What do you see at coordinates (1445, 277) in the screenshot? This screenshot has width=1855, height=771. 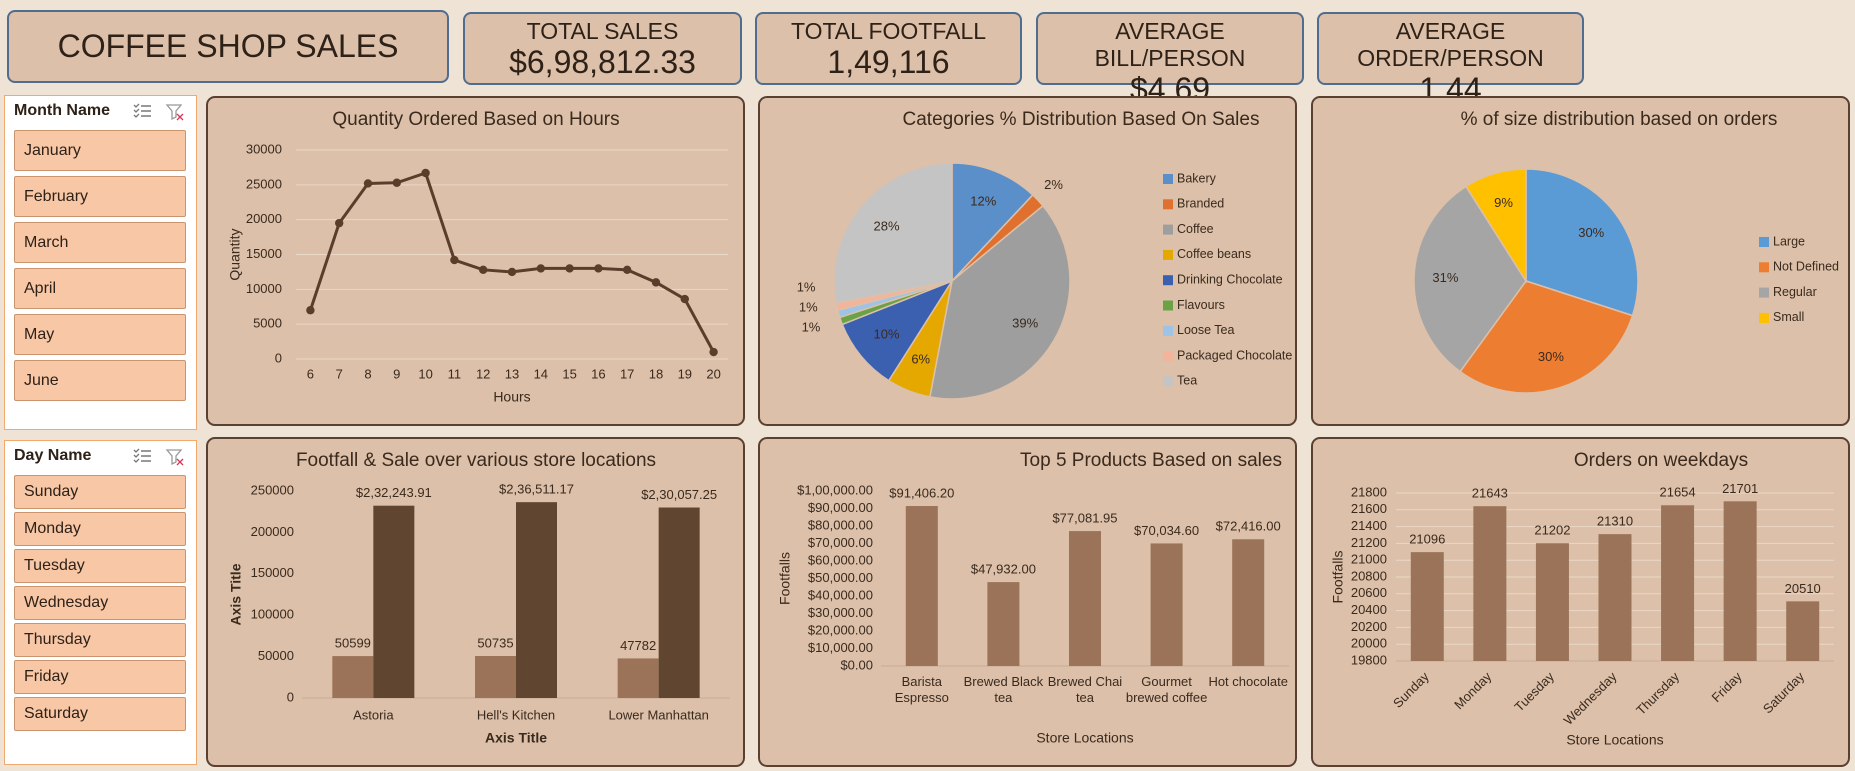 I see `data-label: 31%` at bounding box center [1445, 277].